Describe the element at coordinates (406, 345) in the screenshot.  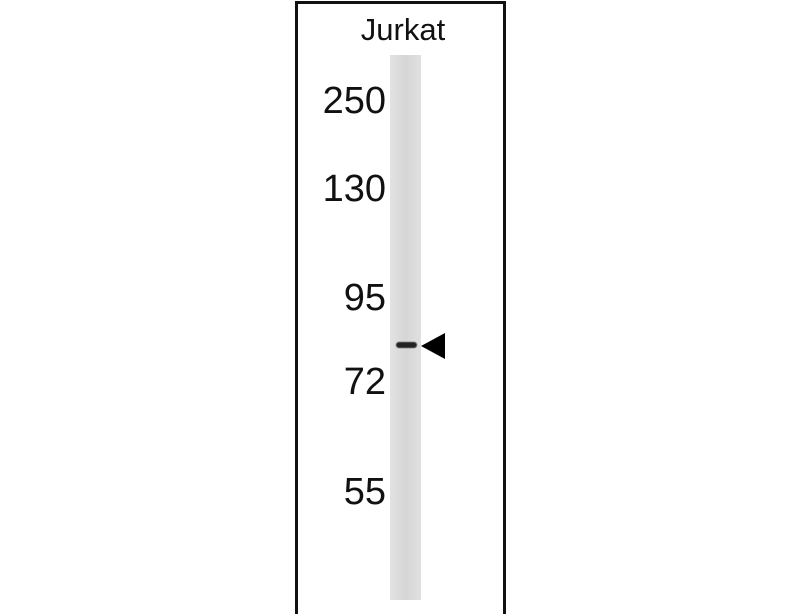
I see `protein-band` at that location.